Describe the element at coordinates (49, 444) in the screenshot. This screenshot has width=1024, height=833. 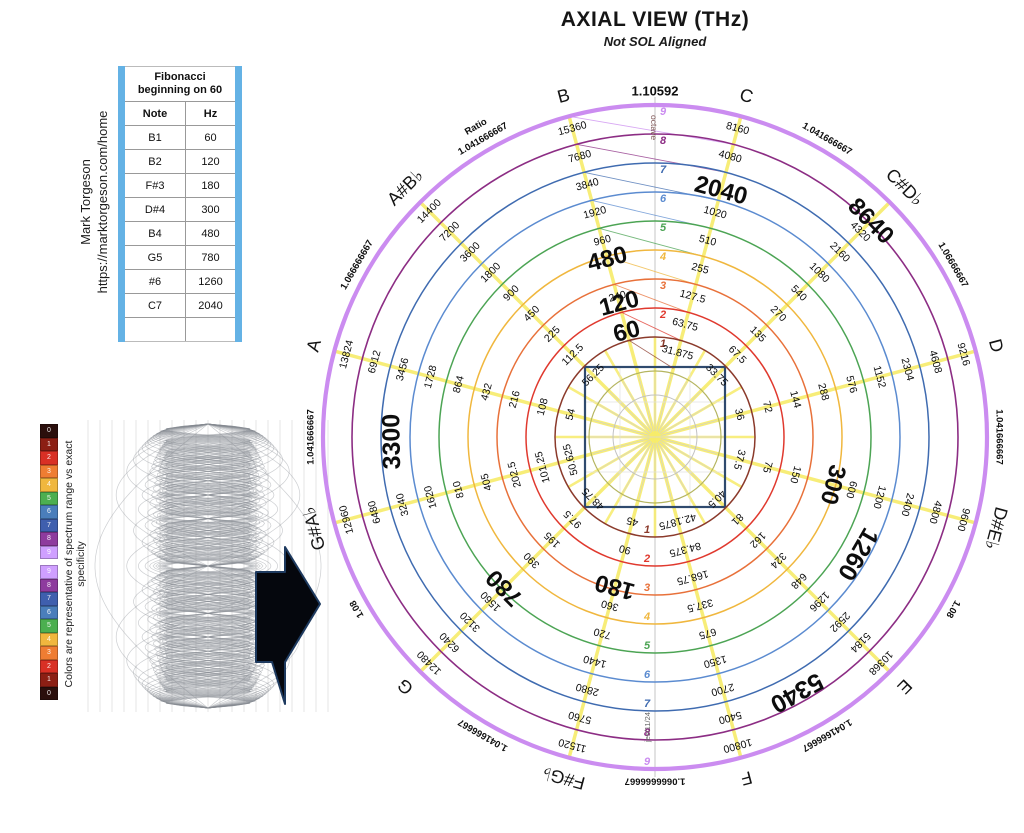
I see `color-scale-cell: 1` at that location.